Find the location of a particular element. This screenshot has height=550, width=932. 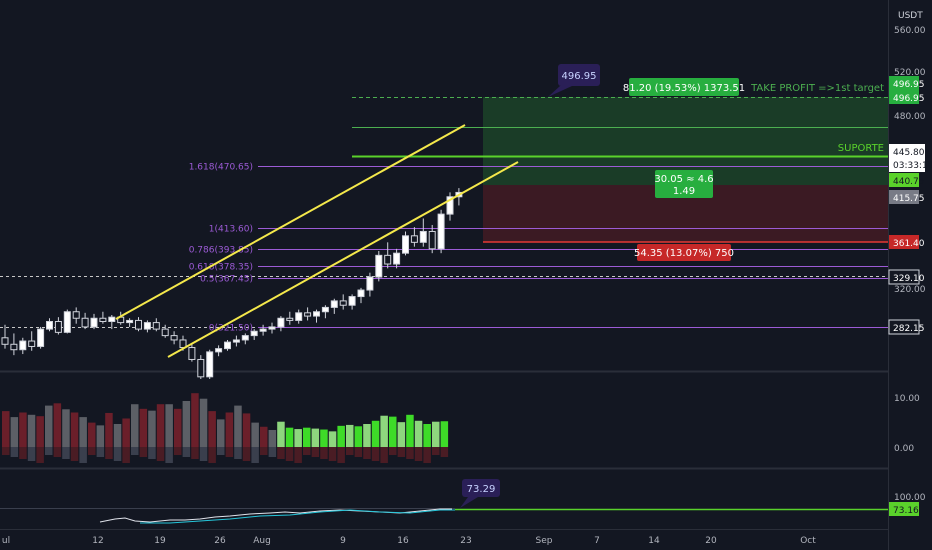

rsi-value-tag is located at coordinates (904, 509).